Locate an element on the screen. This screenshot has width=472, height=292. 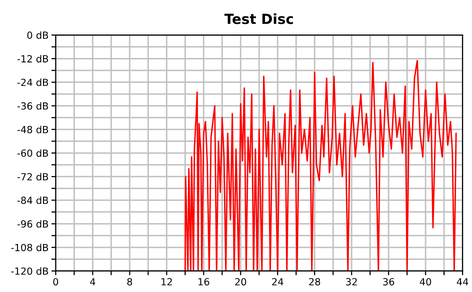
x-tick-label: 4 is located at coordinates (93, 282).